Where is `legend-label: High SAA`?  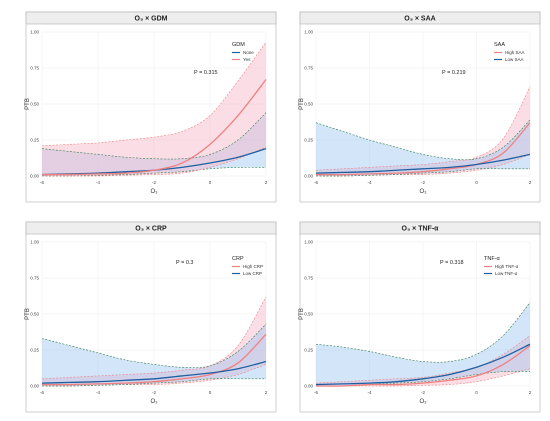
legend-label: High SAA is located at coordinates (515, 52).